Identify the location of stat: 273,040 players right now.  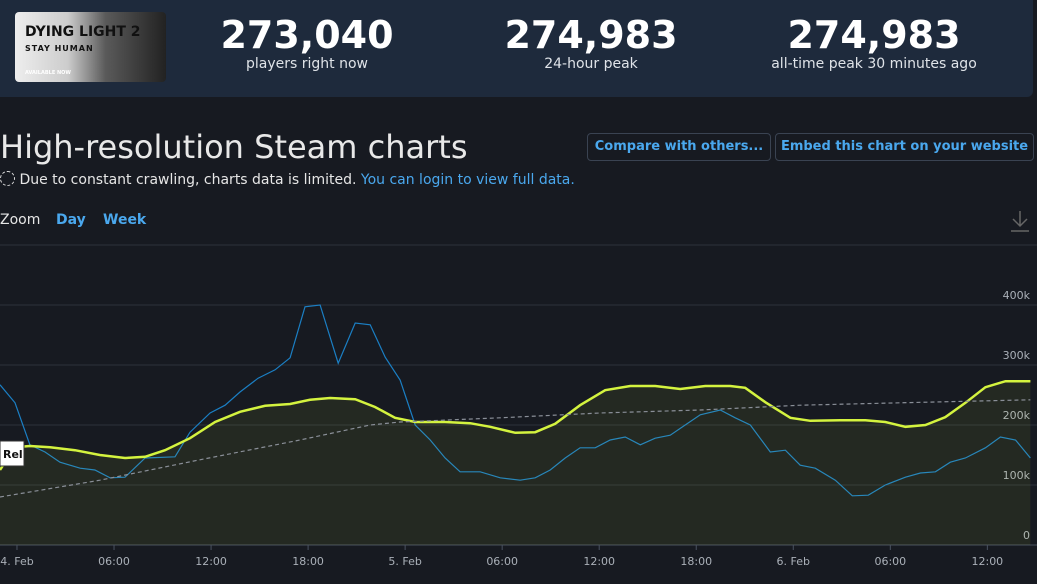
(307, 43).